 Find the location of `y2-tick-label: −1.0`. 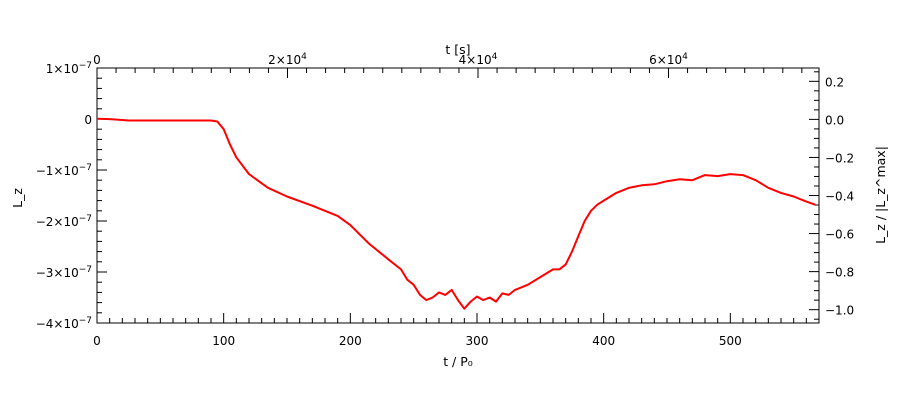

y2-tick-label: −1.0 is located at coordinates (839, 311).